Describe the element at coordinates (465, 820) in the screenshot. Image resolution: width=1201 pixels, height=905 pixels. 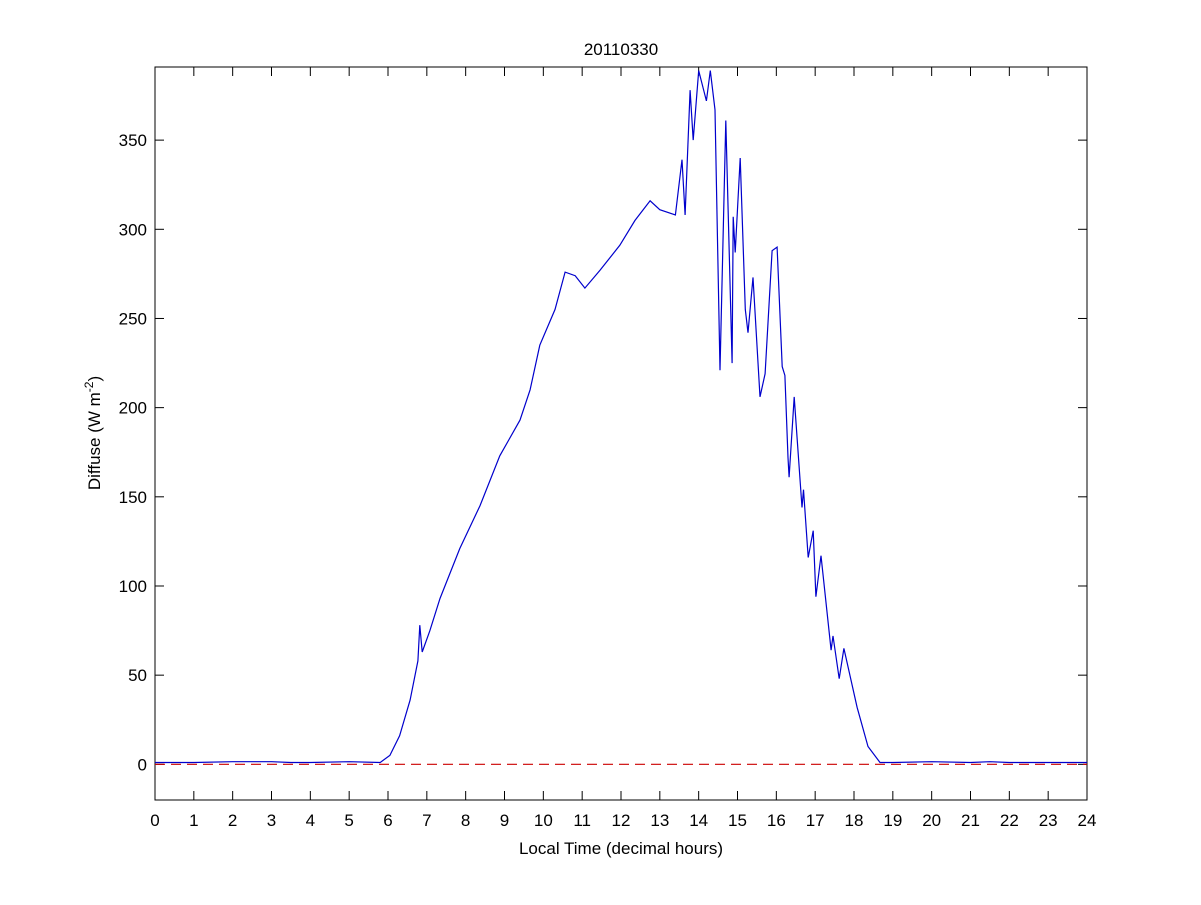
I see `x-tick-label: 8` at that location.